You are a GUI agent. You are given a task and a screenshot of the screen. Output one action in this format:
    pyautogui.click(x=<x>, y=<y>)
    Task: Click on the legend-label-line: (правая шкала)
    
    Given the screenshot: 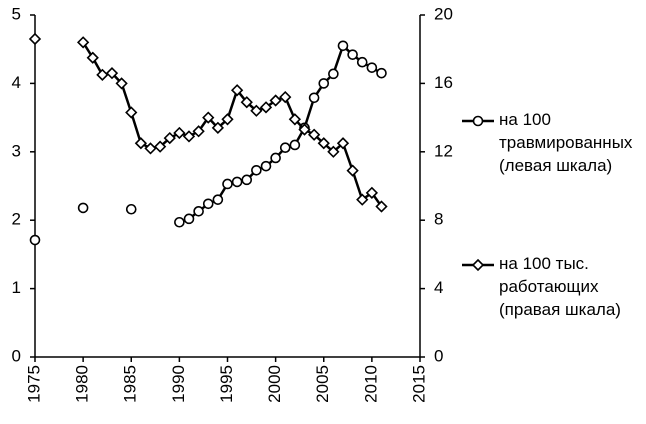 What is the action you would take?
    pyautogui.click(x=560, y=309)
    